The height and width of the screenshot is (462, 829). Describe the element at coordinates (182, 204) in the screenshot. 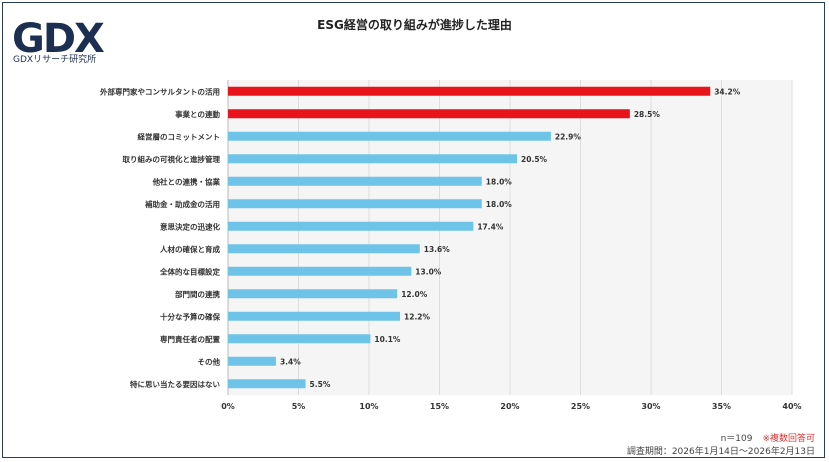

I see `category-label: 補助金・助成金の活用` at that location.